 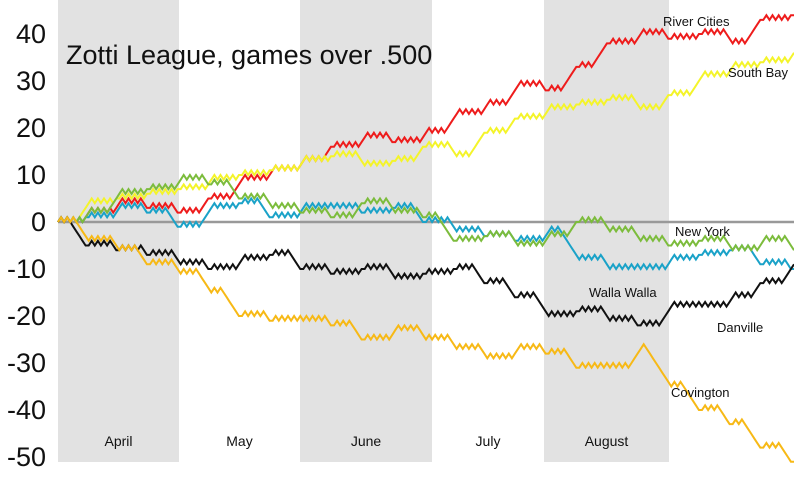 I want to click on month-label-may: May, so click(x=239, y=441).